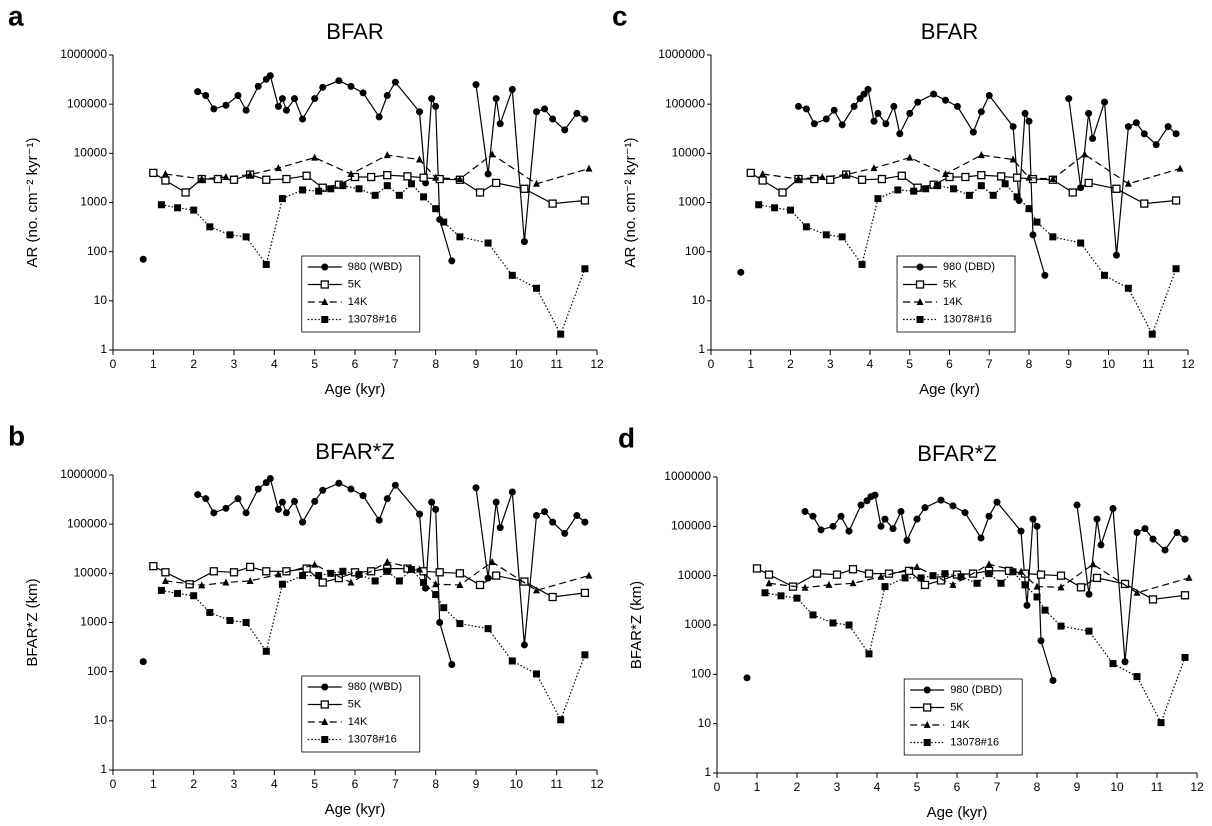 The height and width of the screenshot is (826, 1212). I want to click on y-tick-label: 1000, so click(691, 202).